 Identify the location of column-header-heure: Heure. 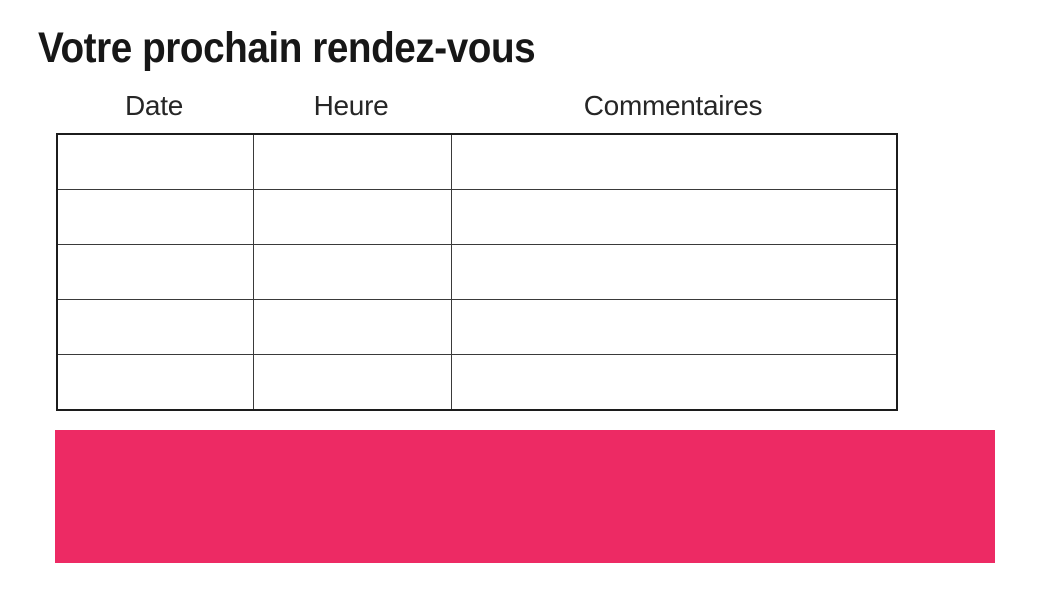
(351, 105).